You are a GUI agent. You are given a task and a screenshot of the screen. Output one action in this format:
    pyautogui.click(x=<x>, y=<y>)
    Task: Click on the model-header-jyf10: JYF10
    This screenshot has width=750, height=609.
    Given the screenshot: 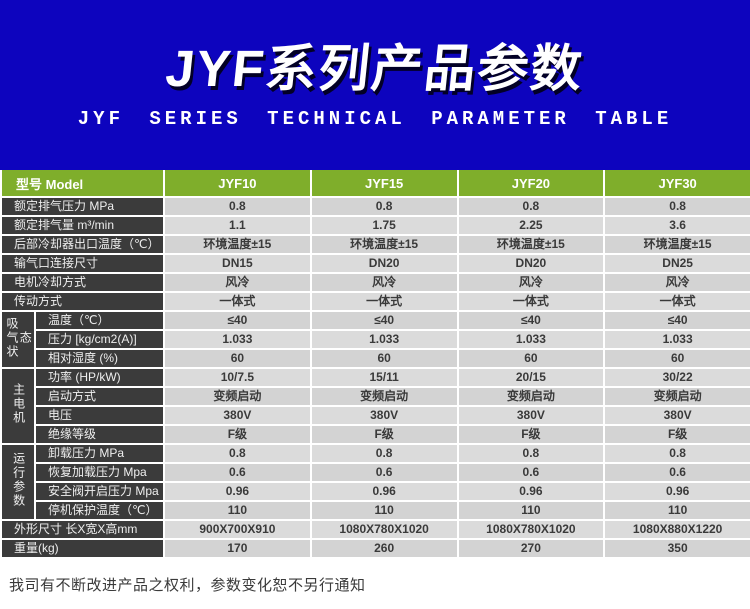 What is the action you would take?
    pyautogui.click(x=237, y=184)
    